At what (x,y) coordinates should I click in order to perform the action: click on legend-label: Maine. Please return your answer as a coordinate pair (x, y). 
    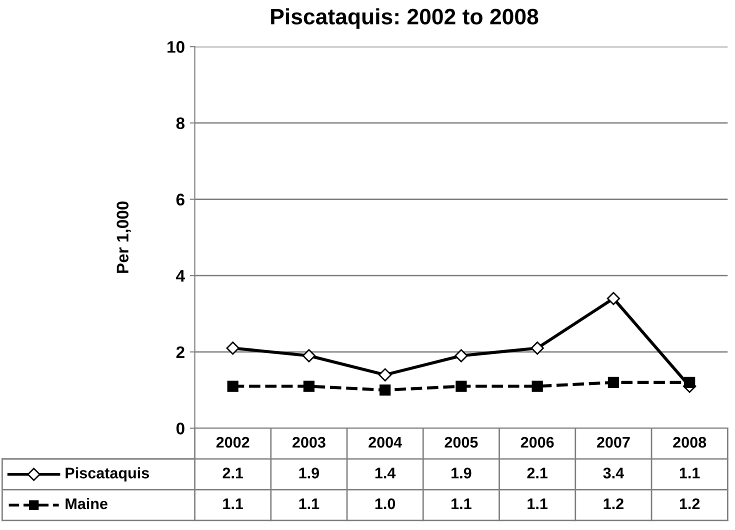
    Looking at the image, I should click on (87, 504).